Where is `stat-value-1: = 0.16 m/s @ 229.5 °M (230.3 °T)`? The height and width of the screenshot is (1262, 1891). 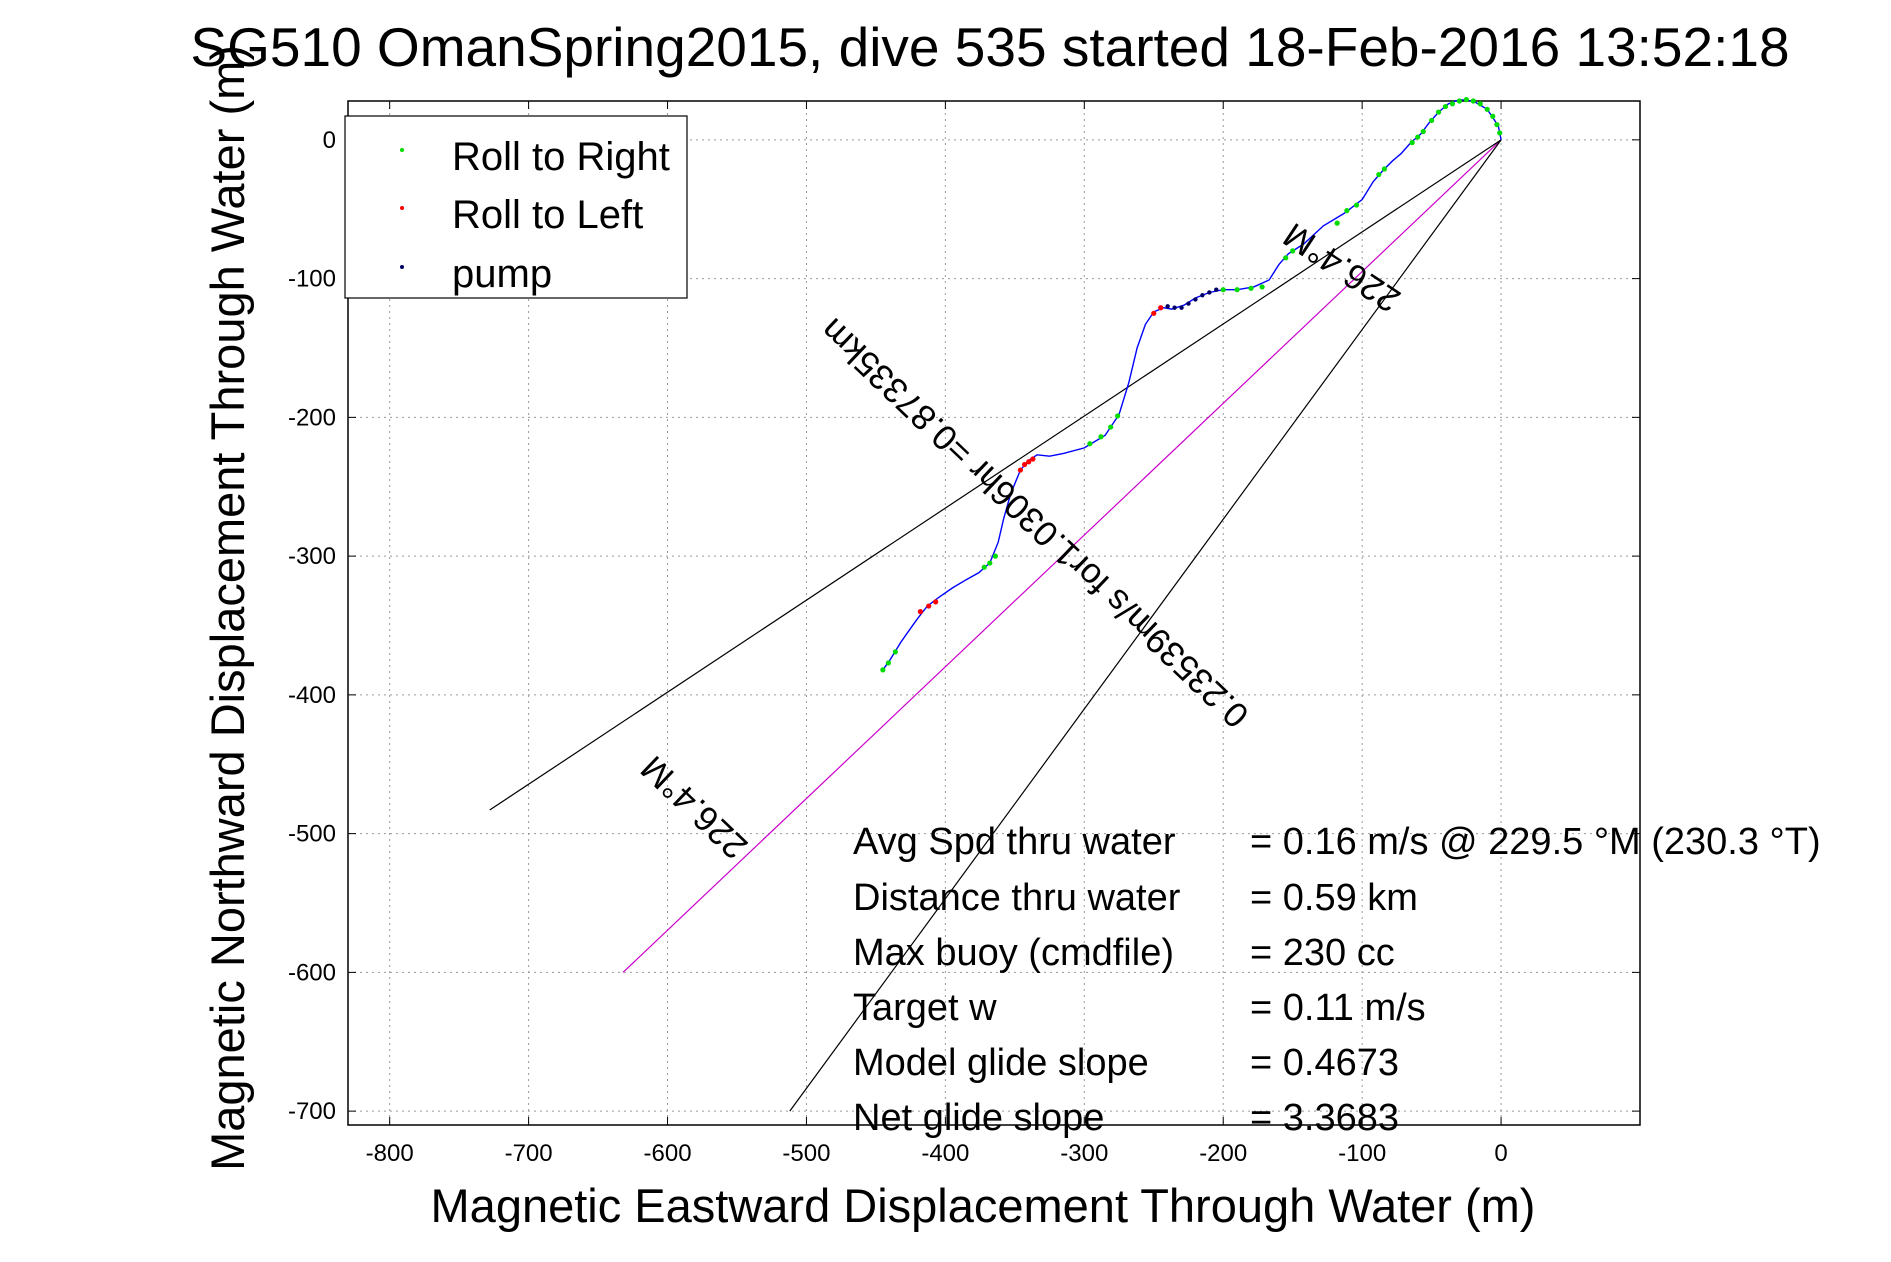 stat-value-1: = 0.16 m/s @ 229.5 °M (230.3 °T) is located at coordinates (1535, 842).